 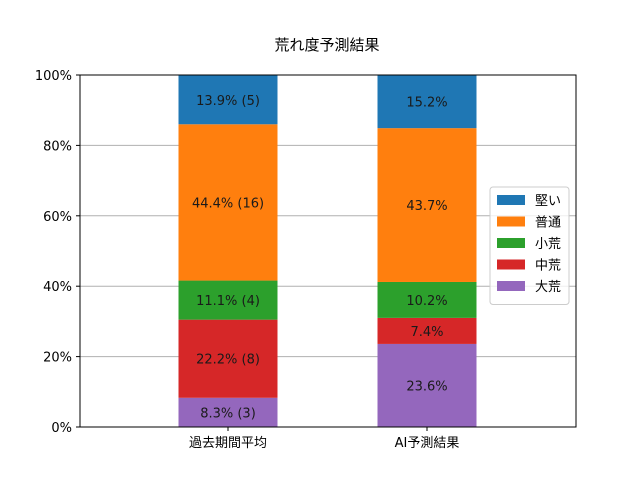 I want to click on segment-label: 7.4%, so click(x=426, y=332).